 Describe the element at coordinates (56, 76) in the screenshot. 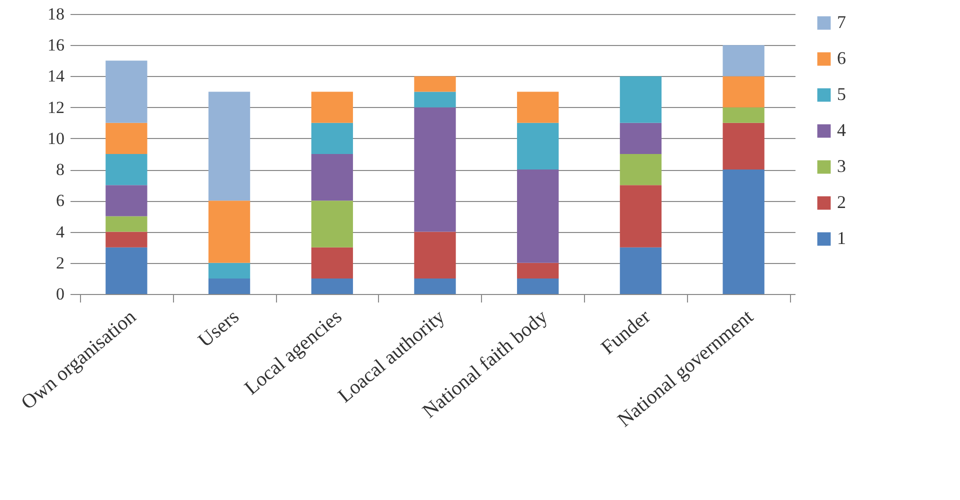

I see `y-tick-label: 14` at that location.